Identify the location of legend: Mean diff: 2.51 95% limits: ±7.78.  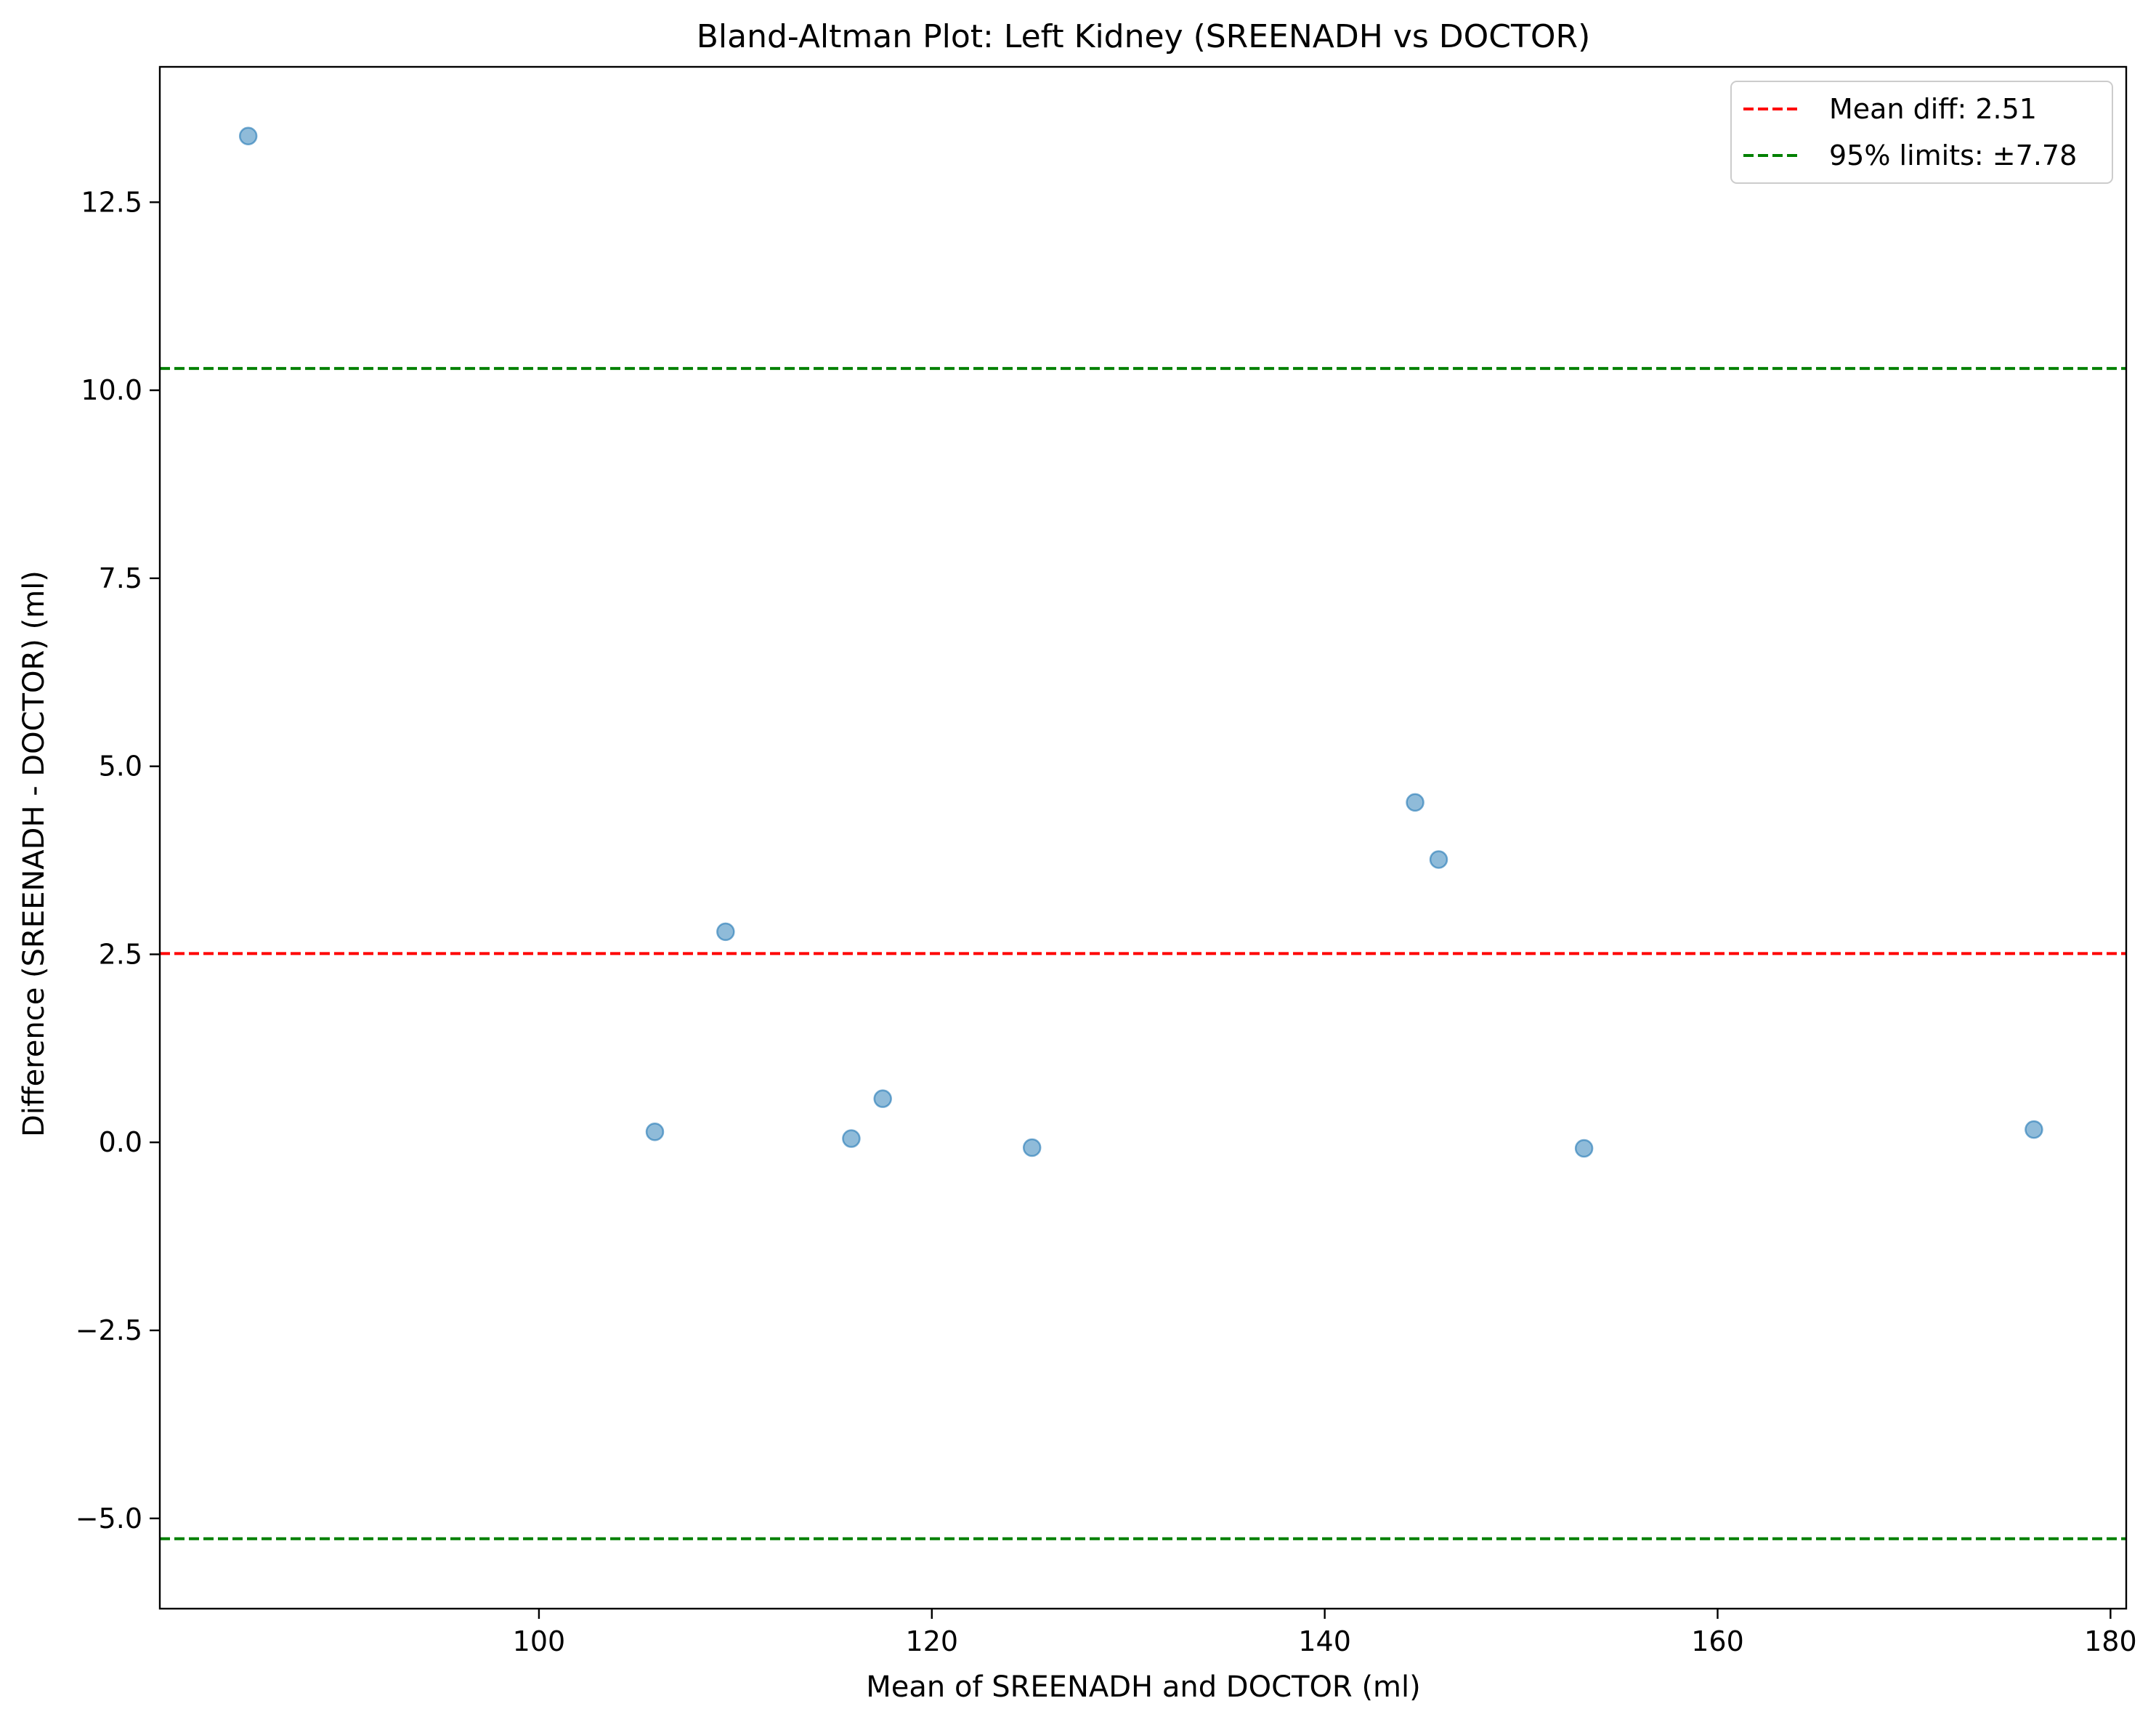
(1921, 132).